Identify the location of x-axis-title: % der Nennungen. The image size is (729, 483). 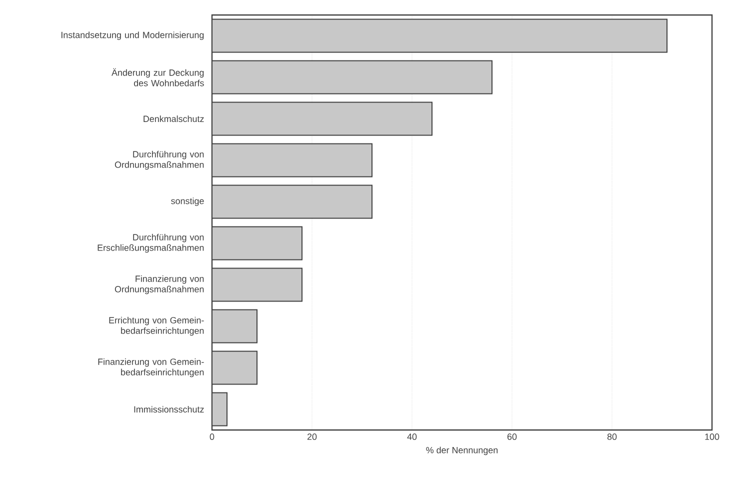
(462, 451).